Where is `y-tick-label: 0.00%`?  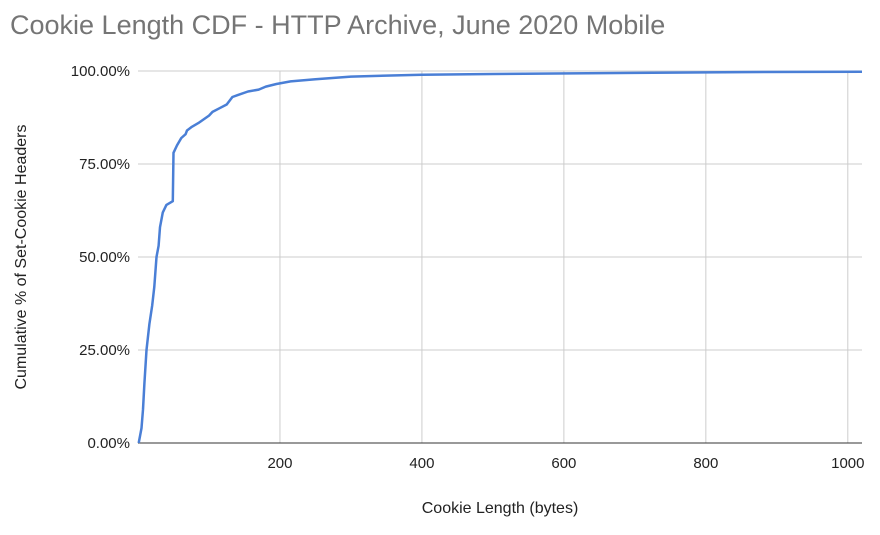
y-tick-label: 0.00% is located at coordinates (108, 443).